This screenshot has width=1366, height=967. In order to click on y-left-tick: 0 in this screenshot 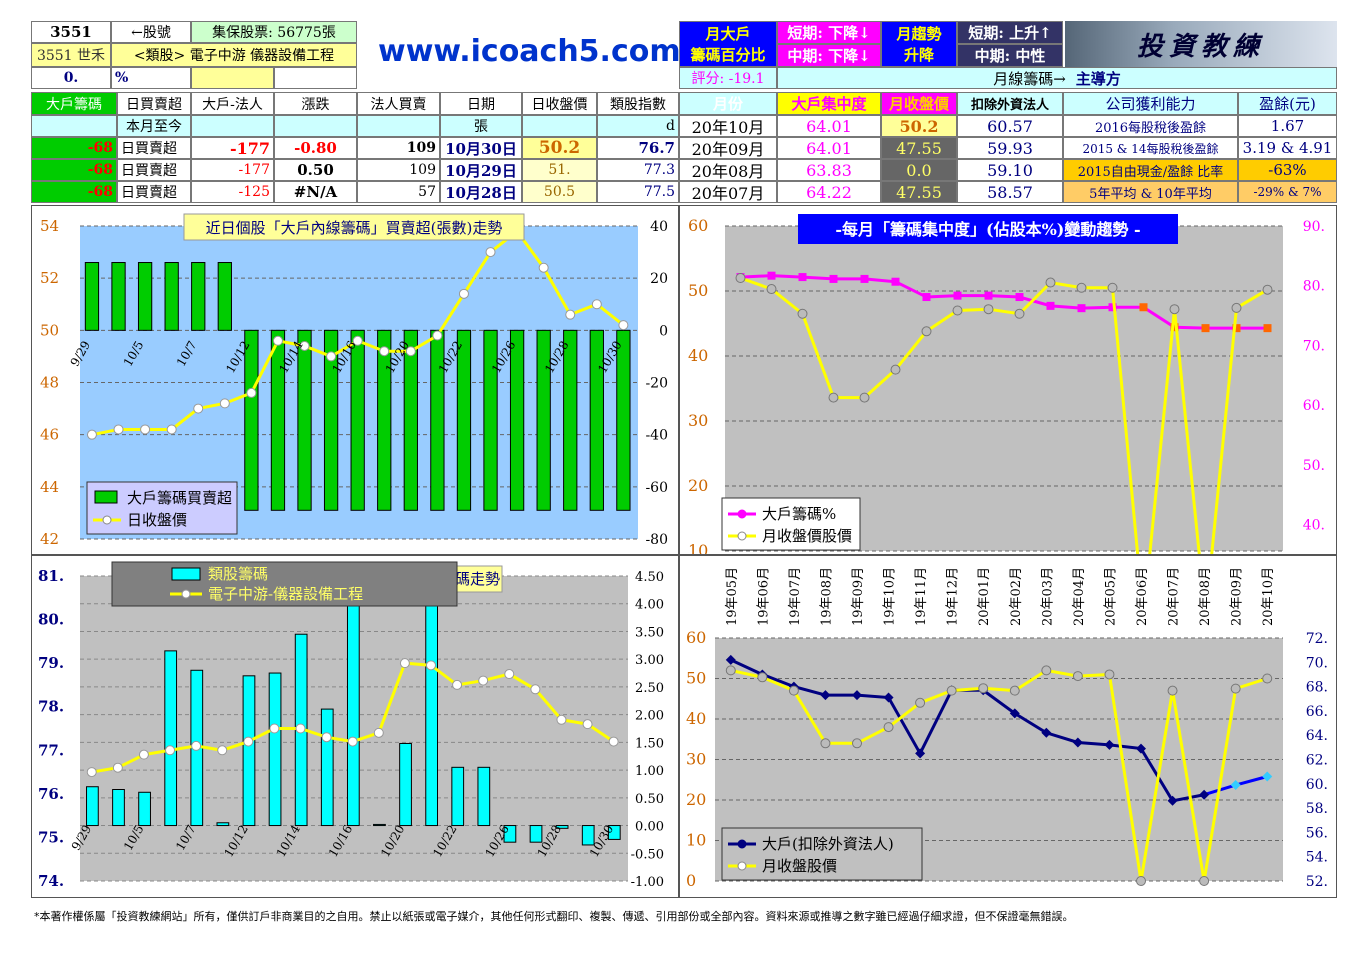, I will do `click(691, 880)`.